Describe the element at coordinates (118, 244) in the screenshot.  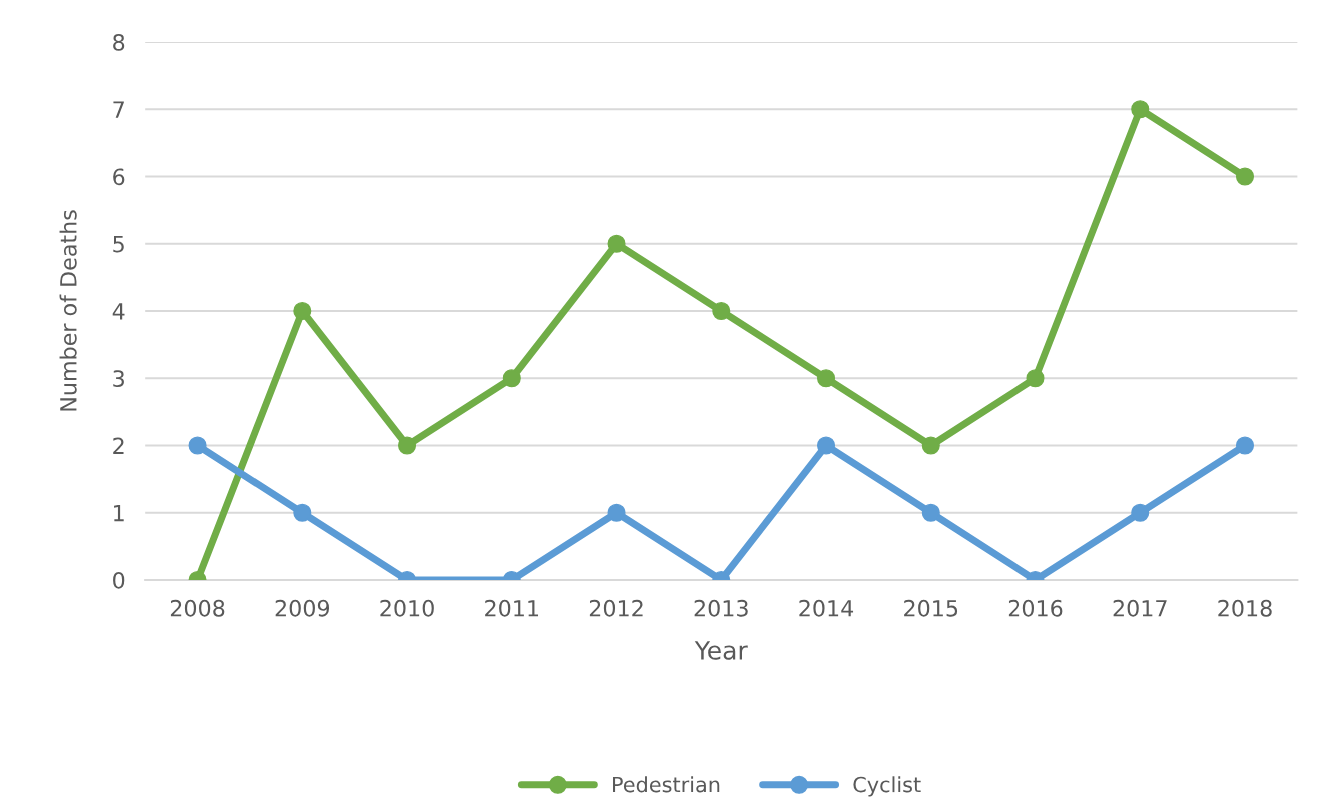
I see `y-tick-label: 5` at that location.